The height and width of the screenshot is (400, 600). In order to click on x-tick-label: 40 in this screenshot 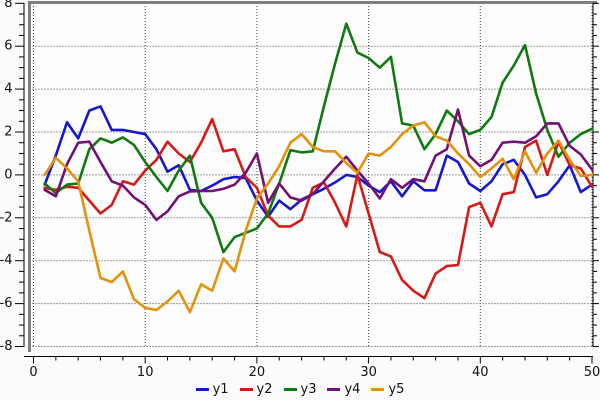, I will do `click(480, 372)`.